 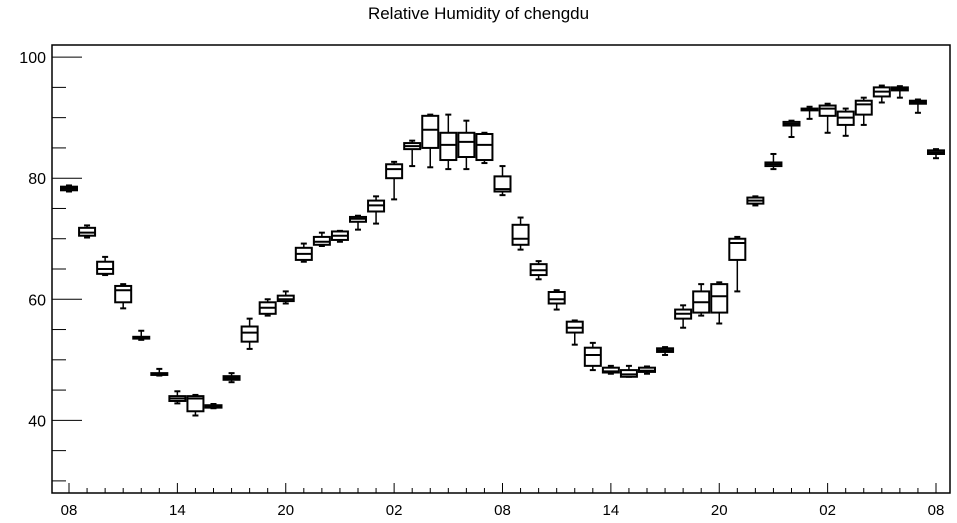 What do you see at coordinates (478, 13) in the screenshot?
I see `chart-title: Relative Humidity of chengdu` at bounding box center [478, 13].